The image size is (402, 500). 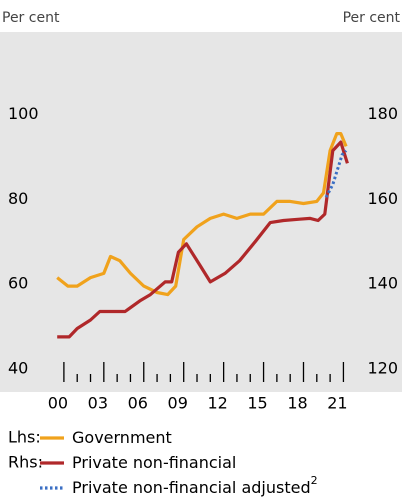 What do you see at coordinates (18, 367) in the screenshot?
I see `y-tick-label: 40` at bounding box center [18, 367].